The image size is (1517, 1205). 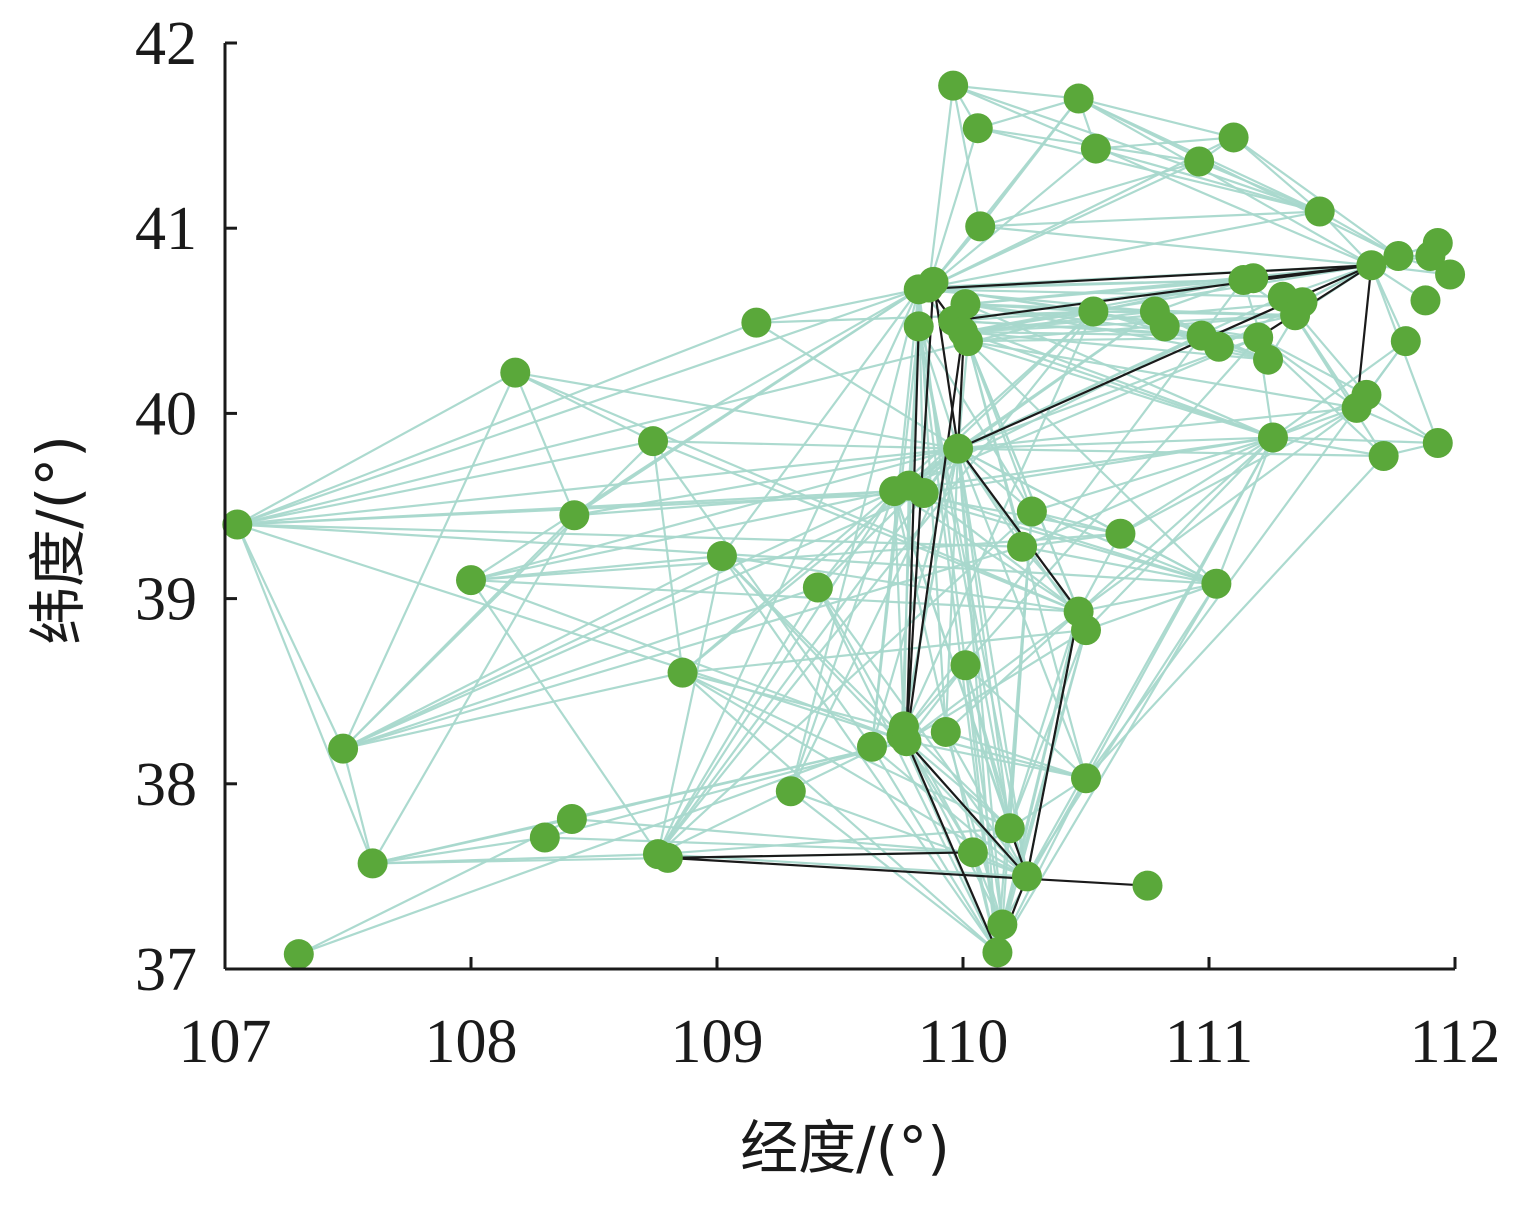 What do you see at coordinates (166, 970) in the screenshot?
I see `y-tick-label: 37` at bounding box center [166, 970].